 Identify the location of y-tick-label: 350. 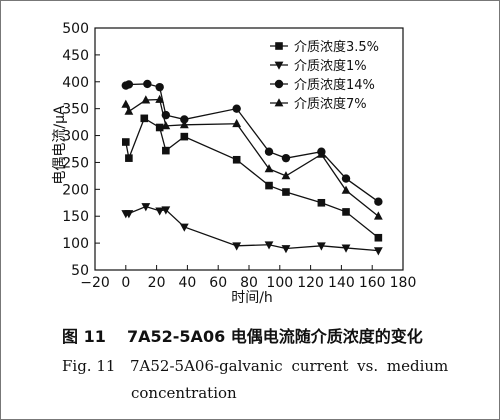
(75, 110).